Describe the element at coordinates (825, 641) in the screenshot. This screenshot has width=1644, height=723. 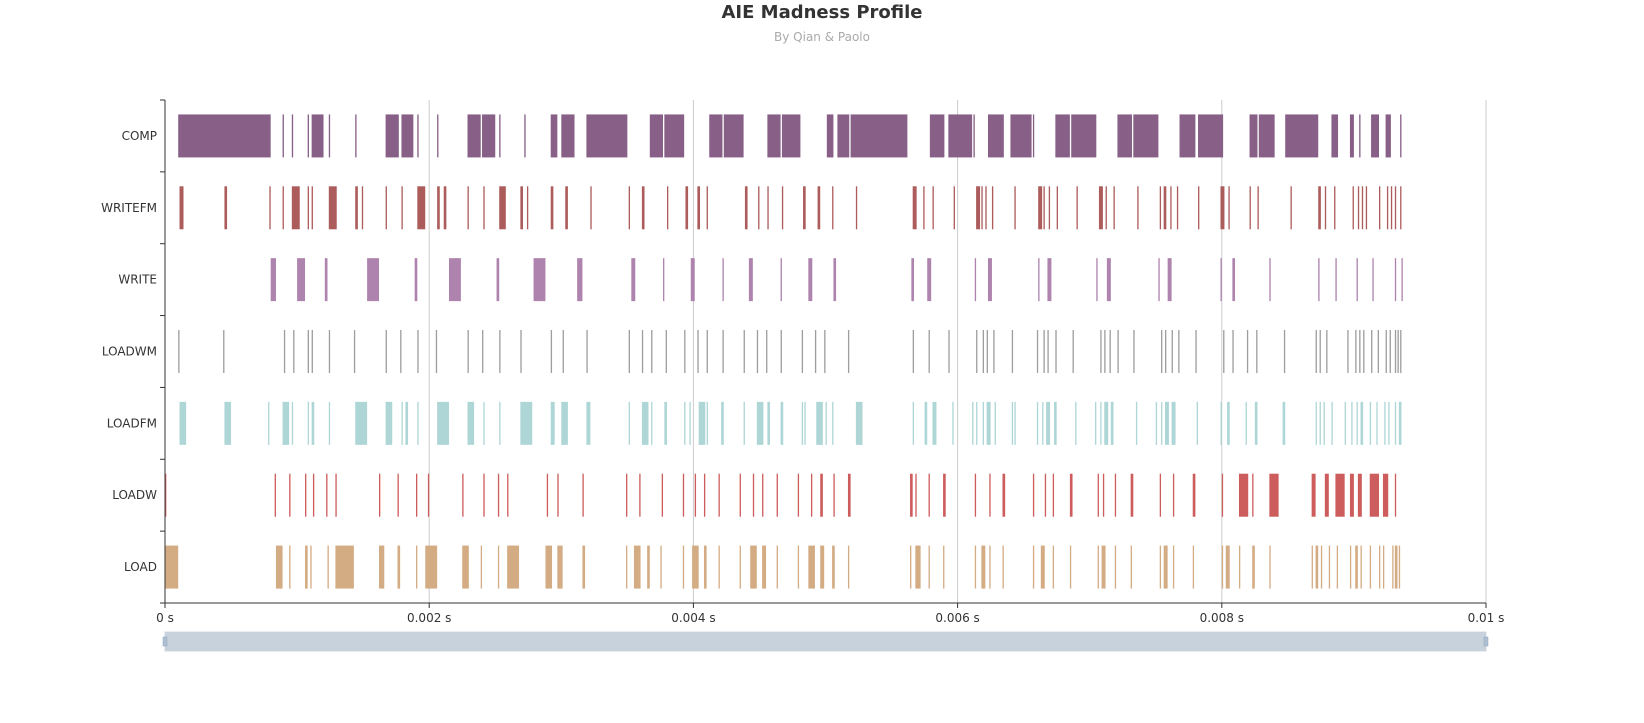
I see `zoom-window` at that location.